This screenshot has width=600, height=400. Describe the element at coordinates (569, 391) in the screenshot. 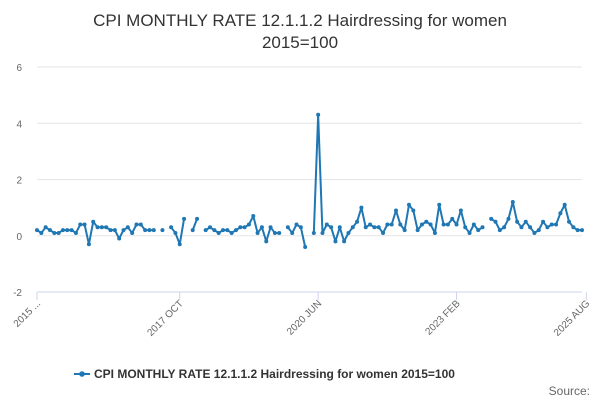

I see `credits-text: Source:` at that location.